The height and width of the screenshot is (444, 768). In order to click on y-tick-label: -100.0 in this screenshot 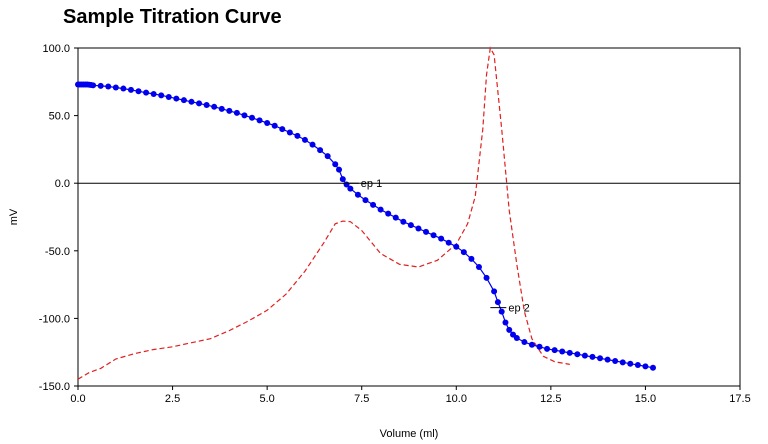, I will do `click(54, 319)`.